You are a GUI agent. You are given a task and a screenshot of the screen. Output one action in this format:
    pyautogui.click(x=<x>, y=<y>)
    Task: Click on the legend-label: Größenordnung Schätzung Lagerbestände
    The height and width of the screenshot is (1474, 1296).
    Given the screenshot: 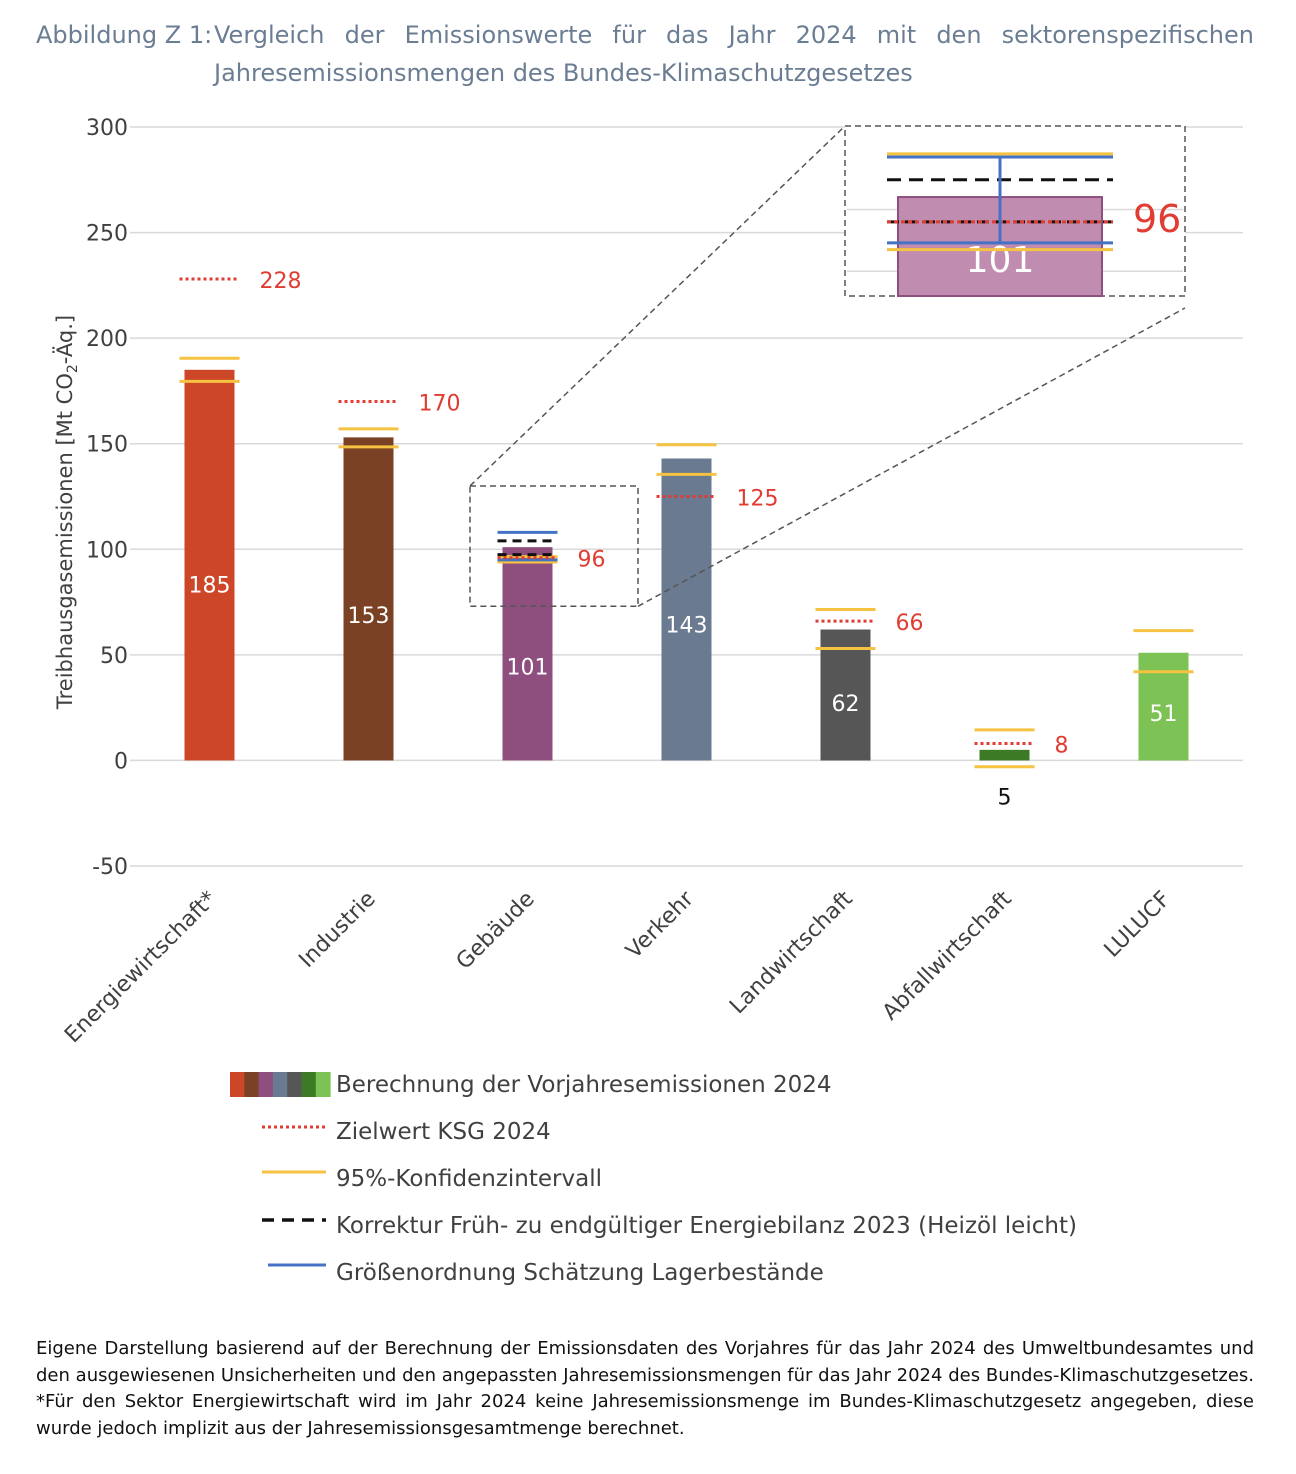 What is the action you would take?
    pyautogui.click(x=580, y=1273)
    